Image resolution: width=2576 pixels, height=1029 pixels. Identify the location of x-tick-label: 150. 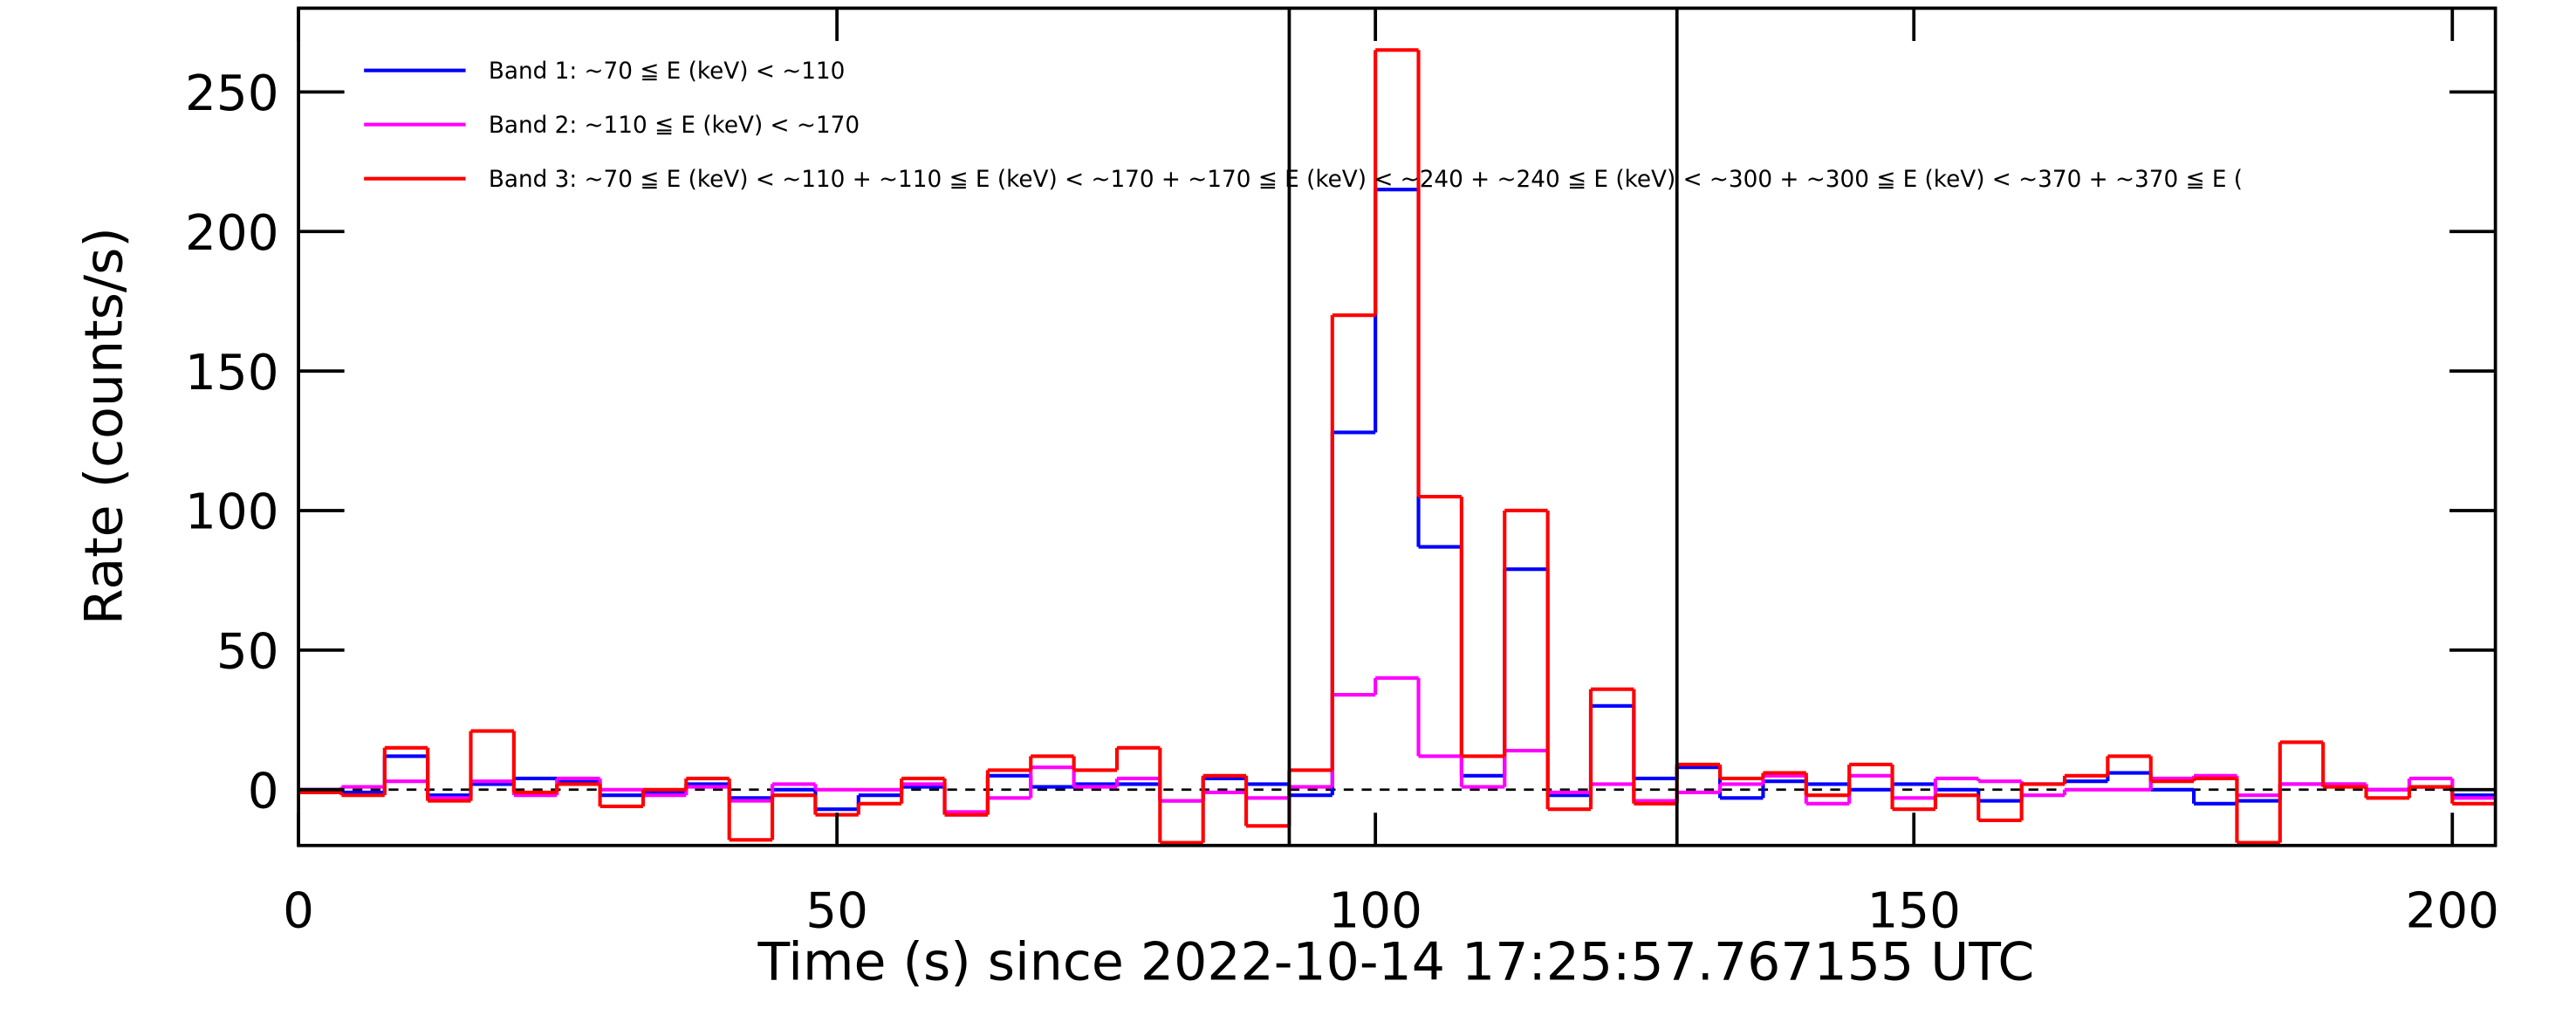
(1913, 911).